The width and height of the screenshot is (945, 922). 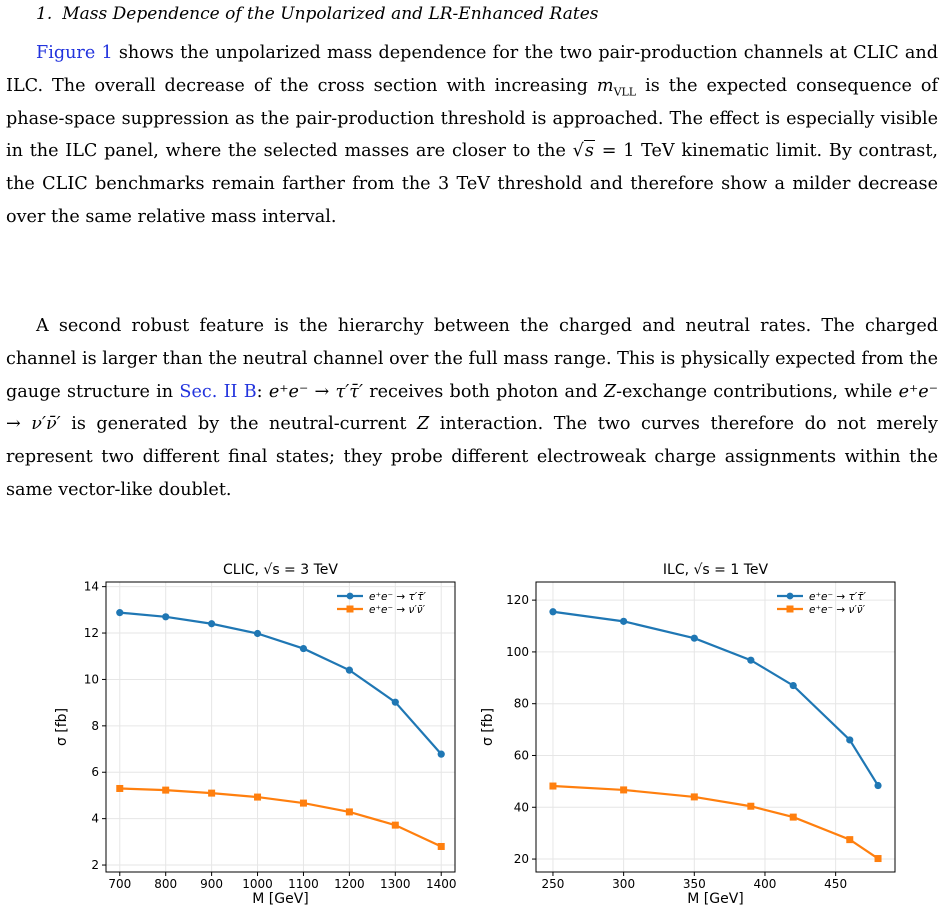 I want to click on sqrt-argument: s, so click(x=589, y=151).